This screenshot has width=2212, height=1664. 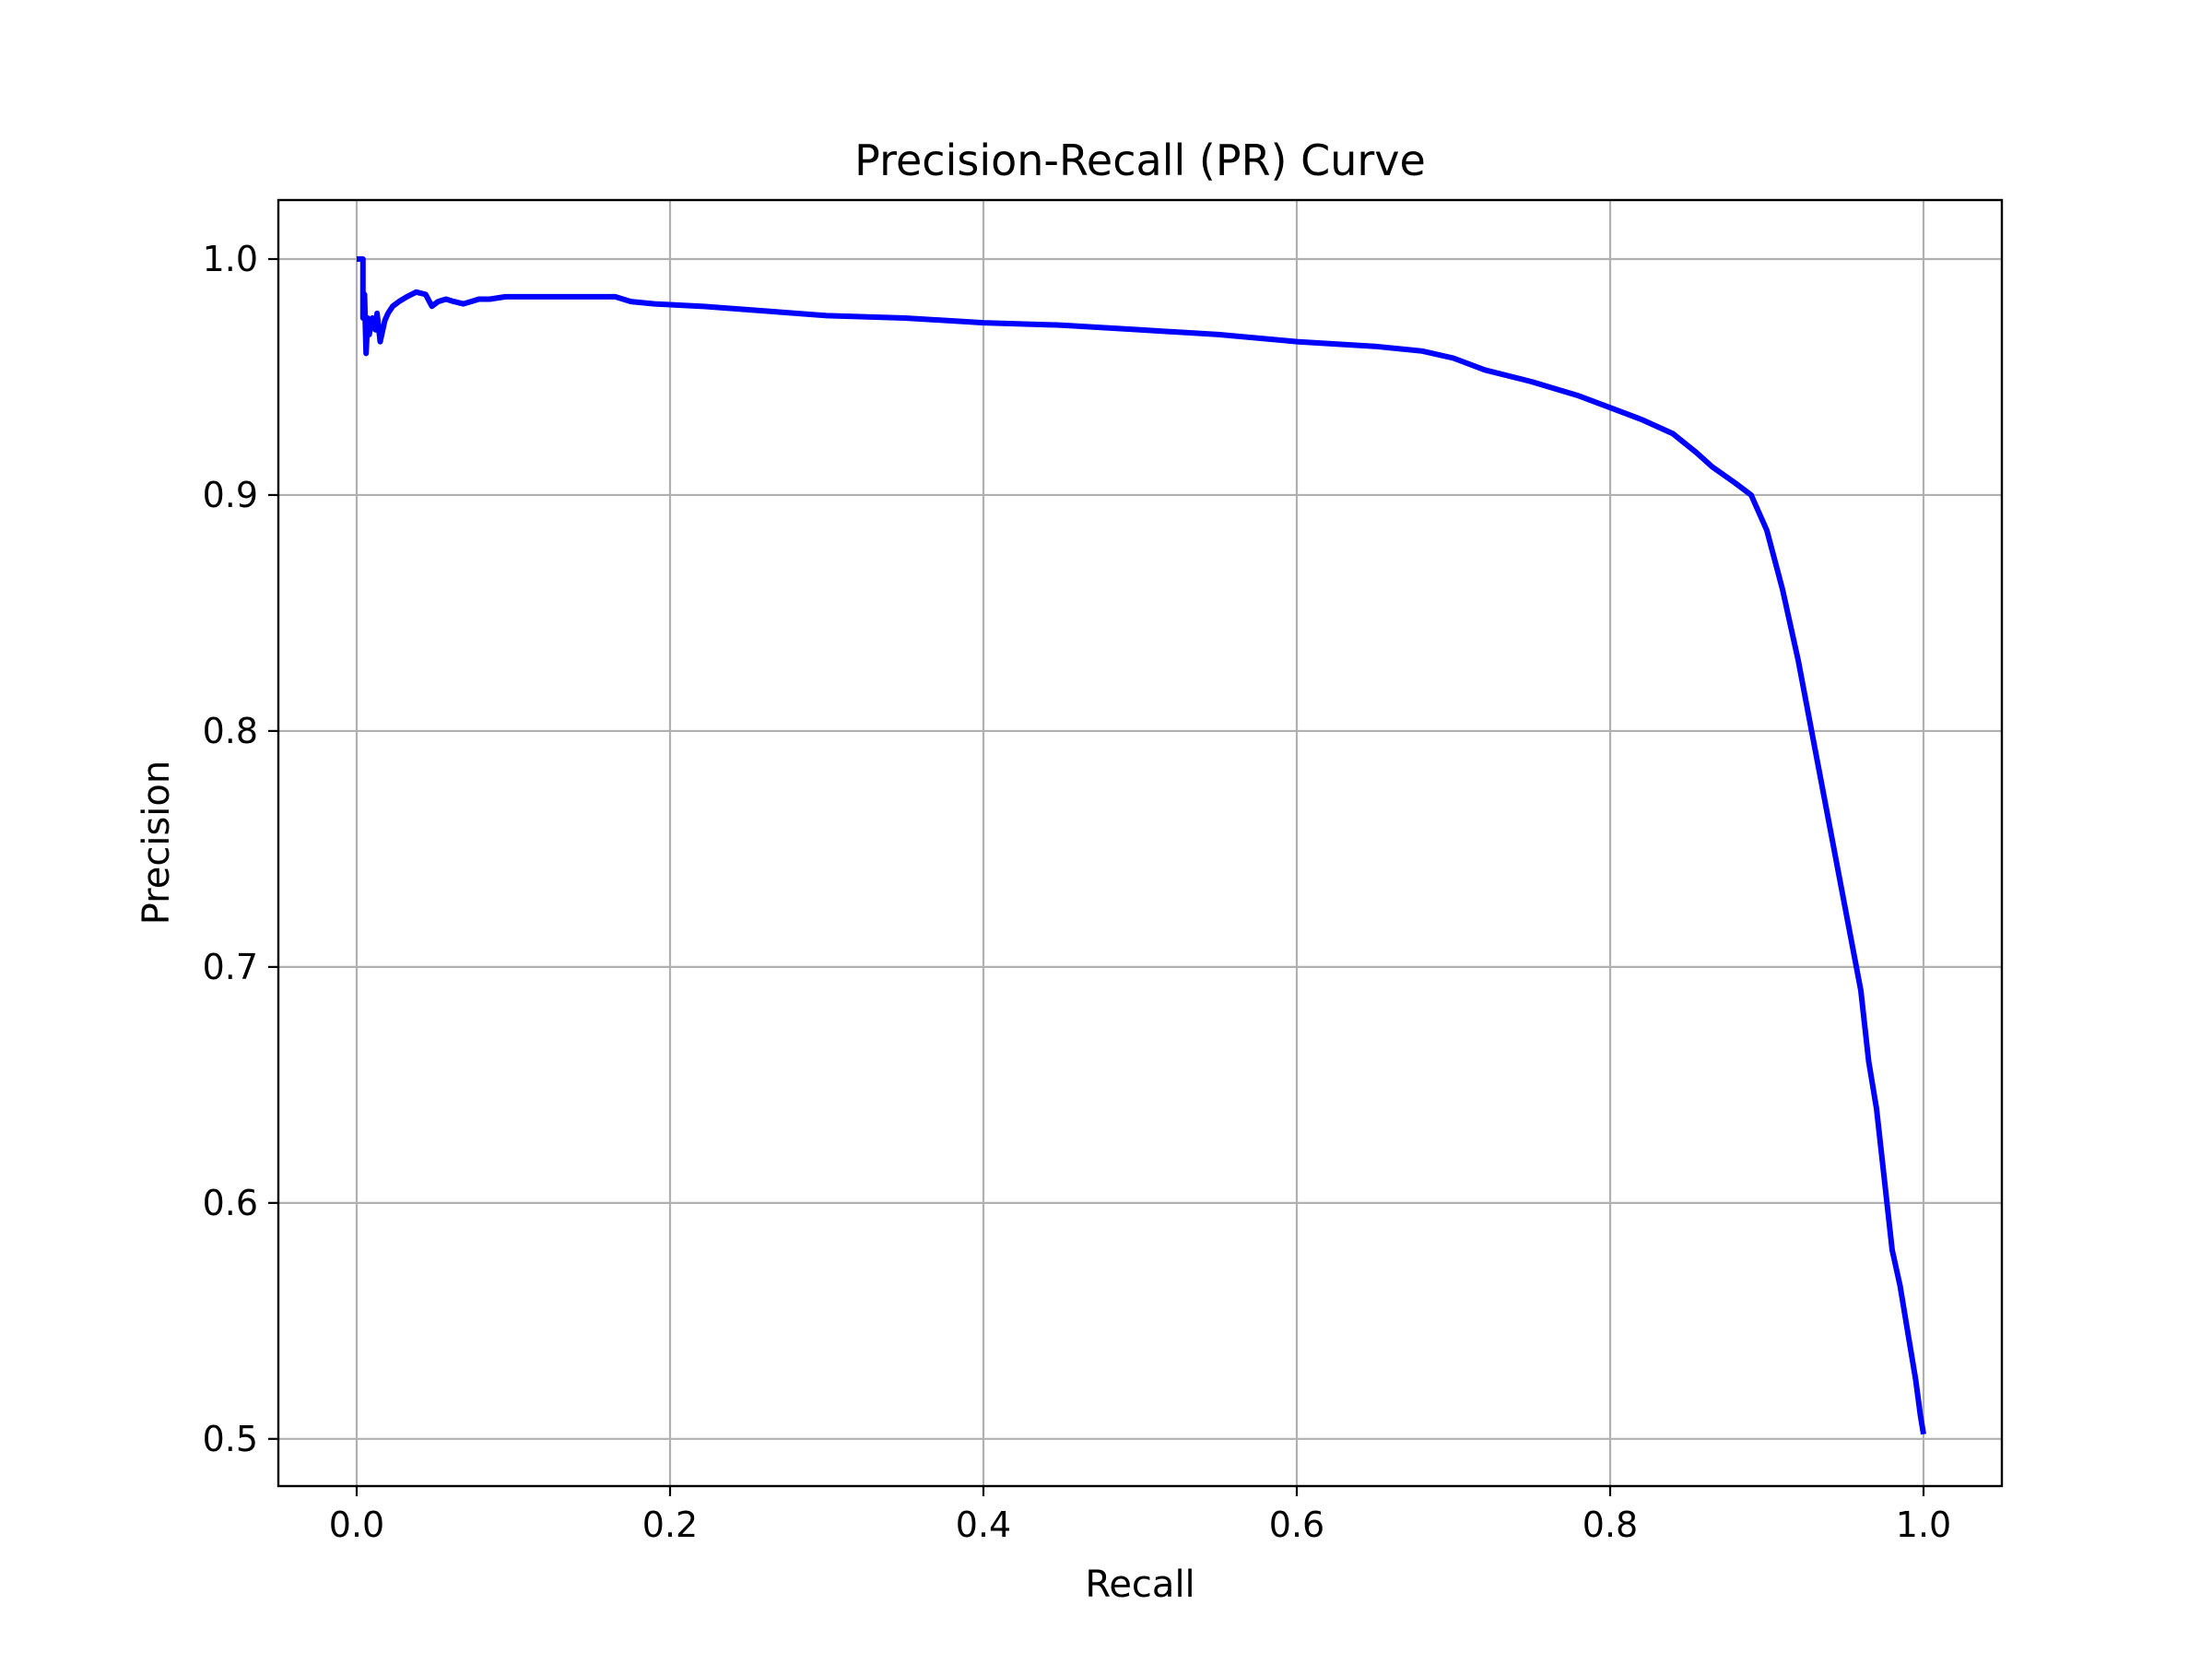 I want to click on x-axis-label: Recall, so click(x=1139, y=1585).